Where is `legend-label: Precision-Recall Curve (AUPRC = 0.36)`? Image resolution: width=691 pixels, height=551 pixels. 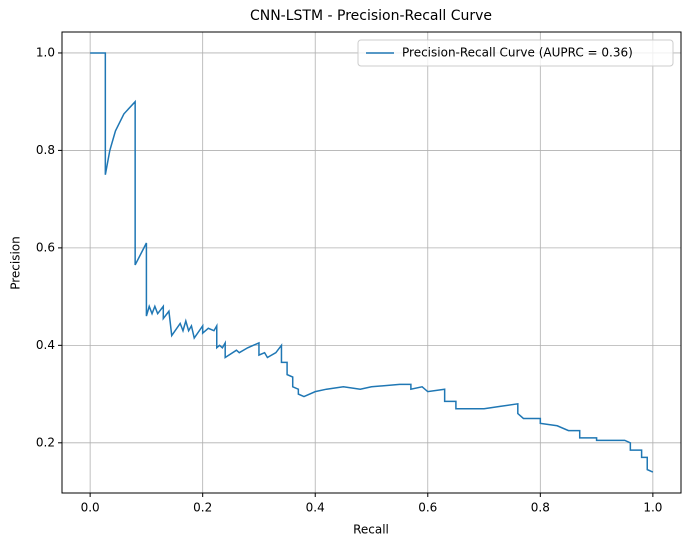 legend-label: Precision-Recall Curve (AUPRC = 0.36) is located at coordinates (517, 53).